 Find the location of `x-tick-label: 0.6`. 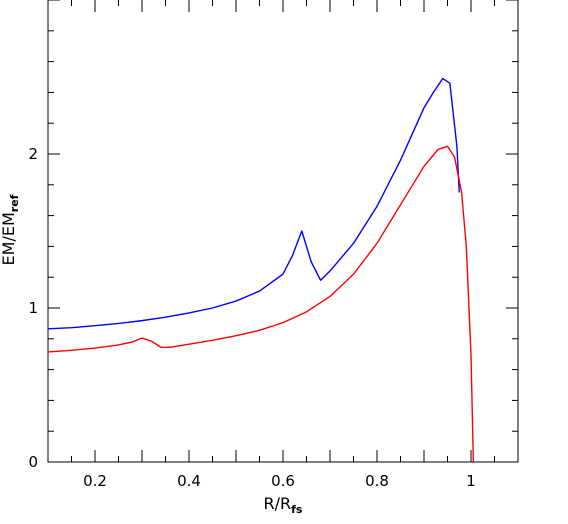

x-tick-label: 0.6 is located at coordinates (283, 481).